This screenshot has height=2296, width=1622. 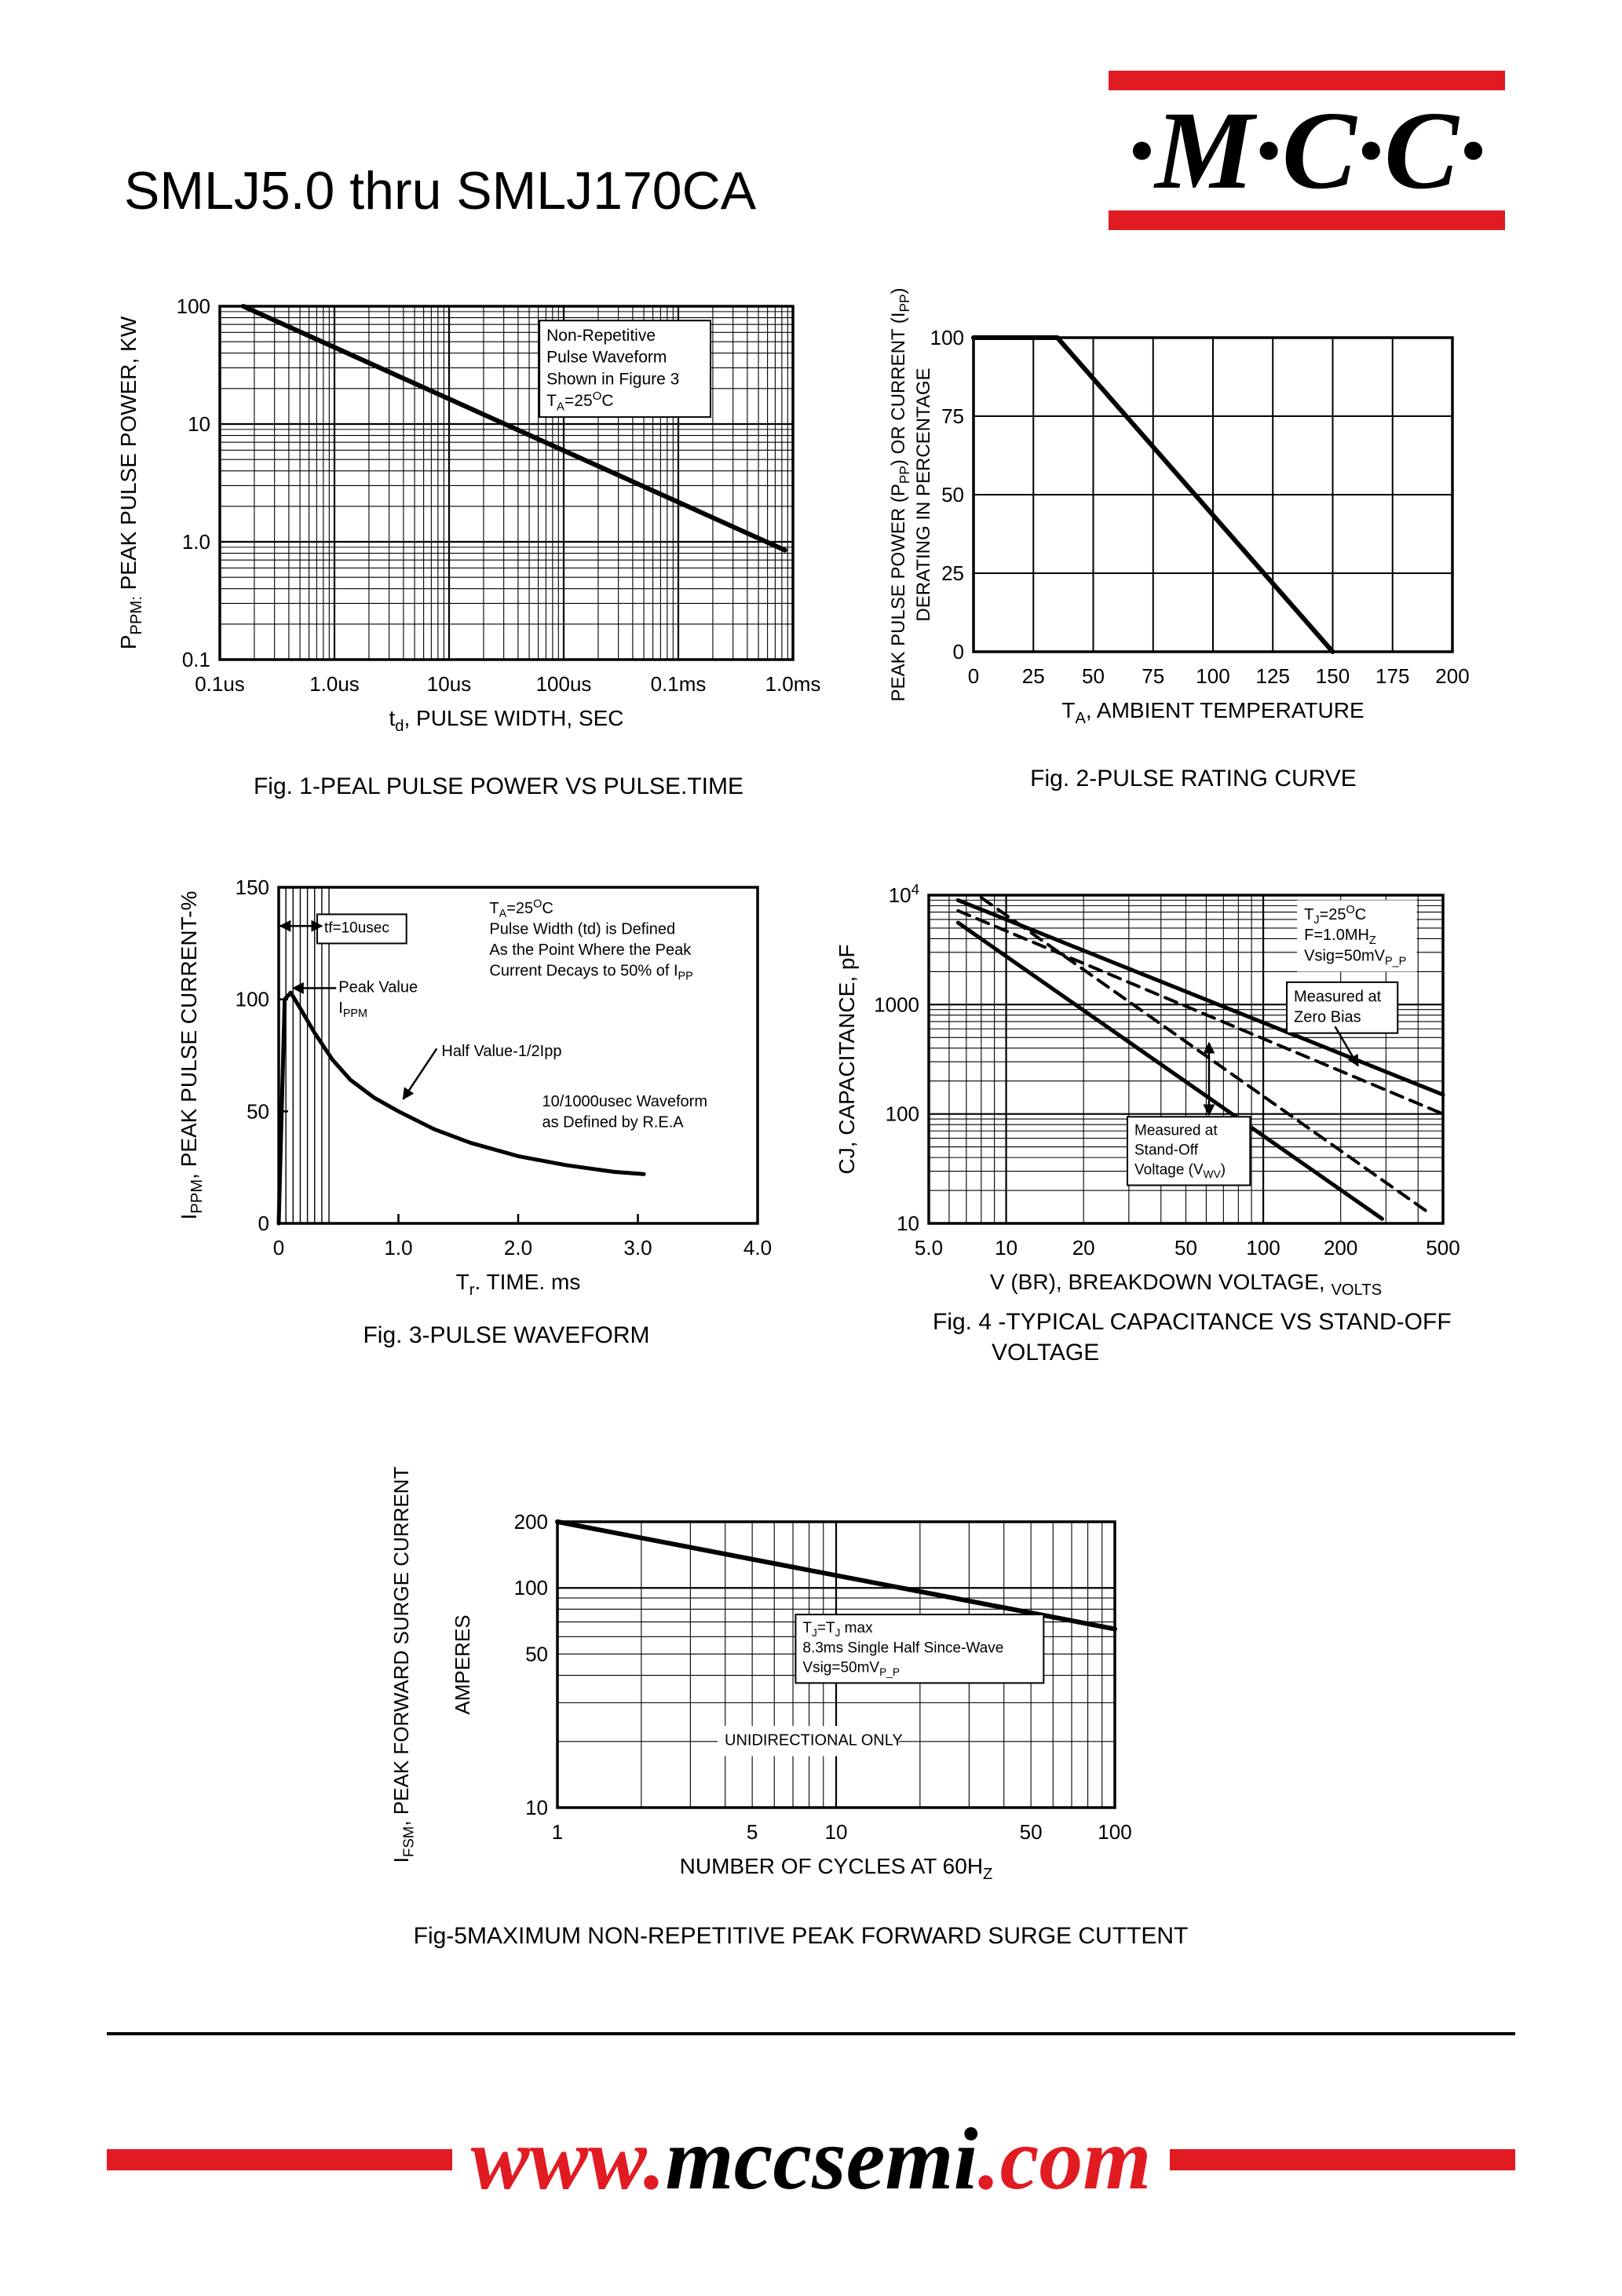 I want to click on footer-url-com: .com, so click(x=1064, y=2159).